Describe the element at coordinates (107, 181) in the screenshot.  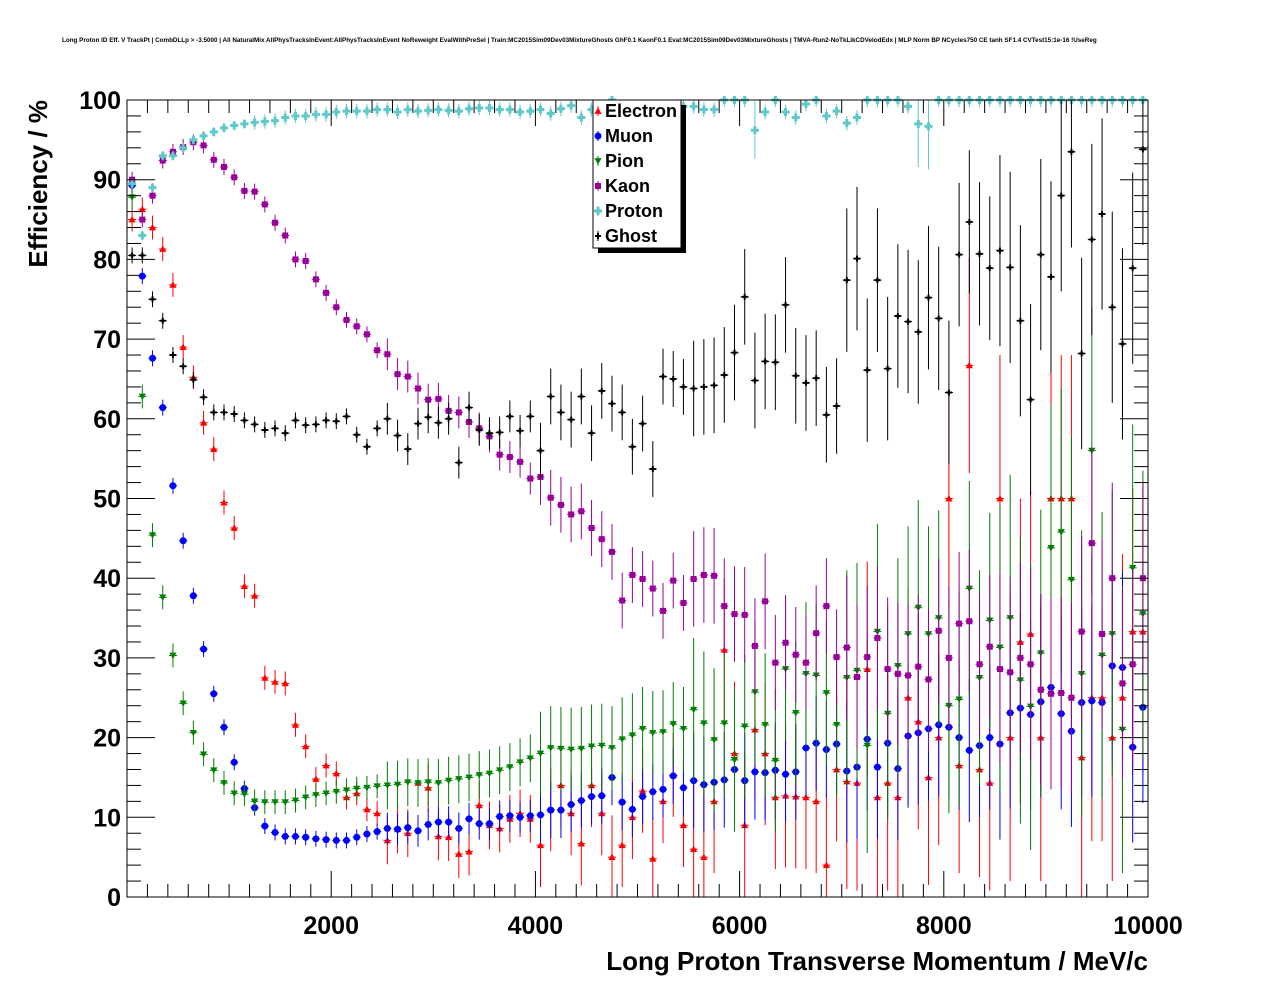
I see `y-tick-label: 90` at that location.